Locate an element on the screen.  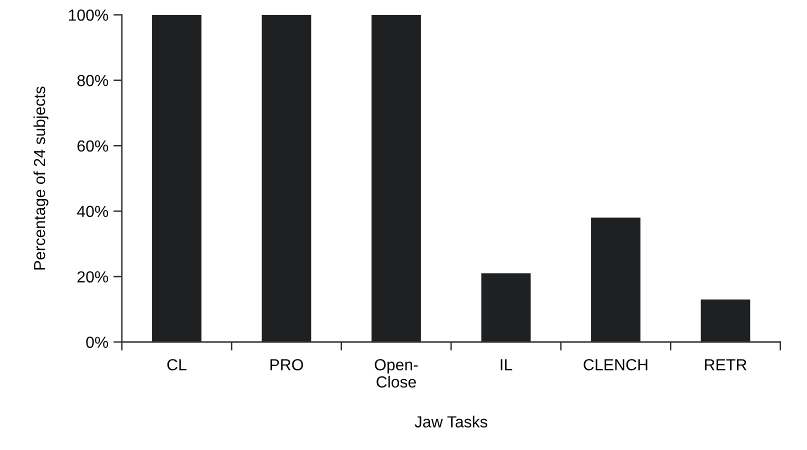
x-axis-title: Jaw Tasks is located at coordinates (451, 422).